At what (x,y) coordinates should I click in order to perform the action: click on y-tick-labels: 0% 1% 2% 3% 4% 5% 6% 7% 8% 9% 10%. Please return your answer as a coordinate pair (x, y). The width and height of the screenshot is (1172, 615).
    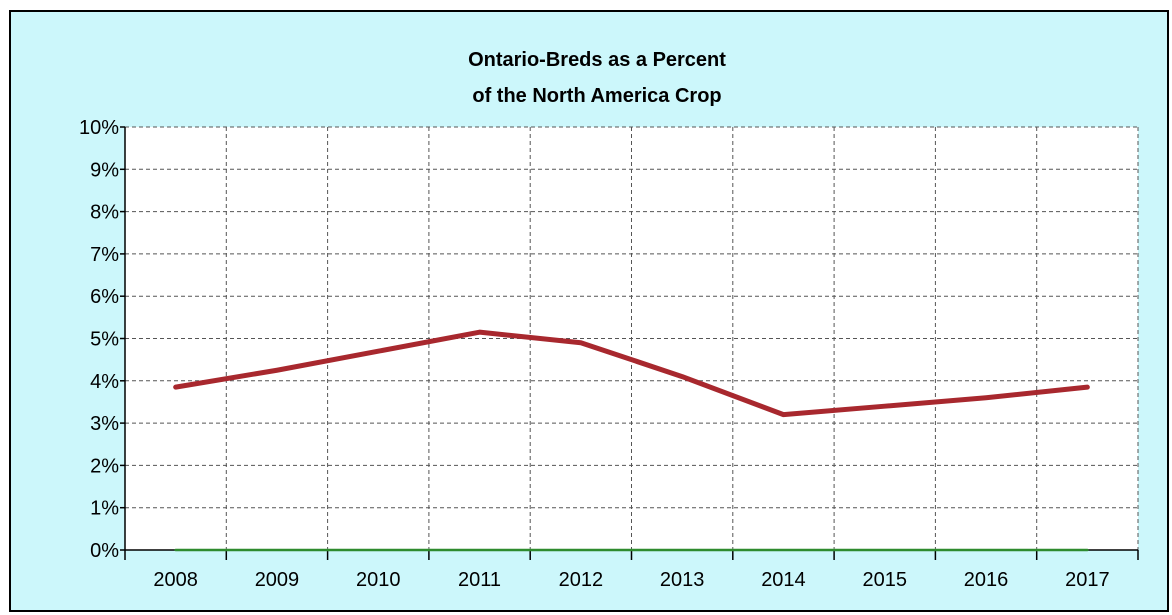
    Looking at the image, I should click on (99, 339).